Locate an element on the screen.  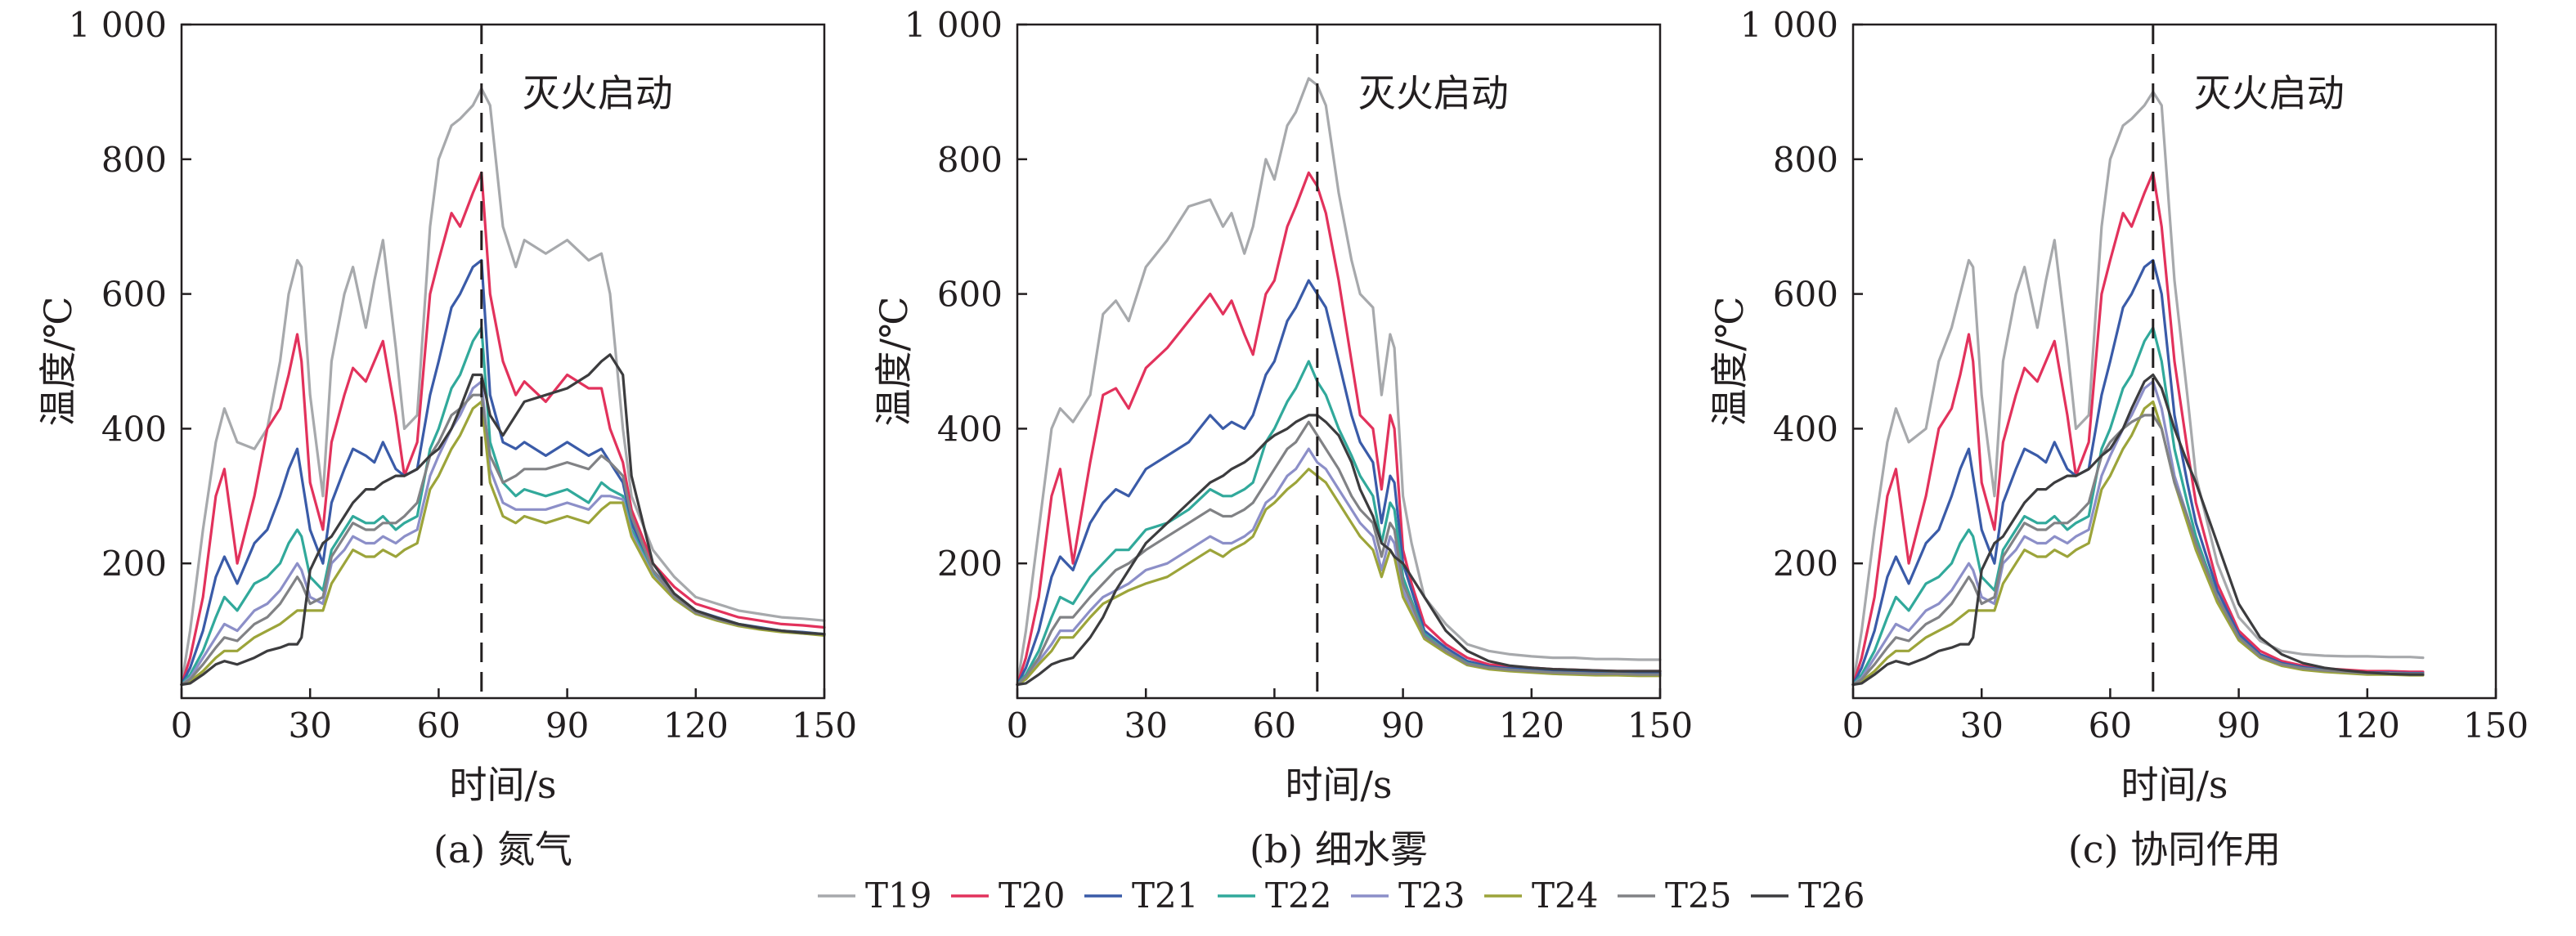
legend-label: T21 is located at coordinates (1165, 896).